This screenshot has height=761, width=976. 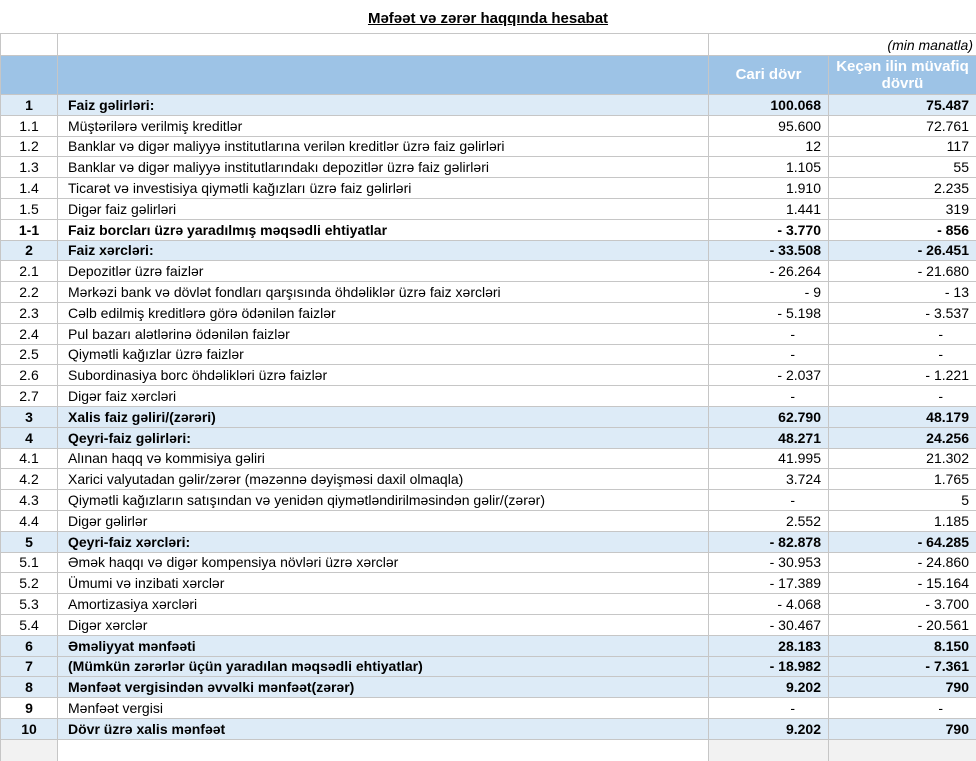 What do you see at coordinates (29, 146) in the screenshot?
I see `row-number-cell: 1.2` at bounding box center [29, 146].